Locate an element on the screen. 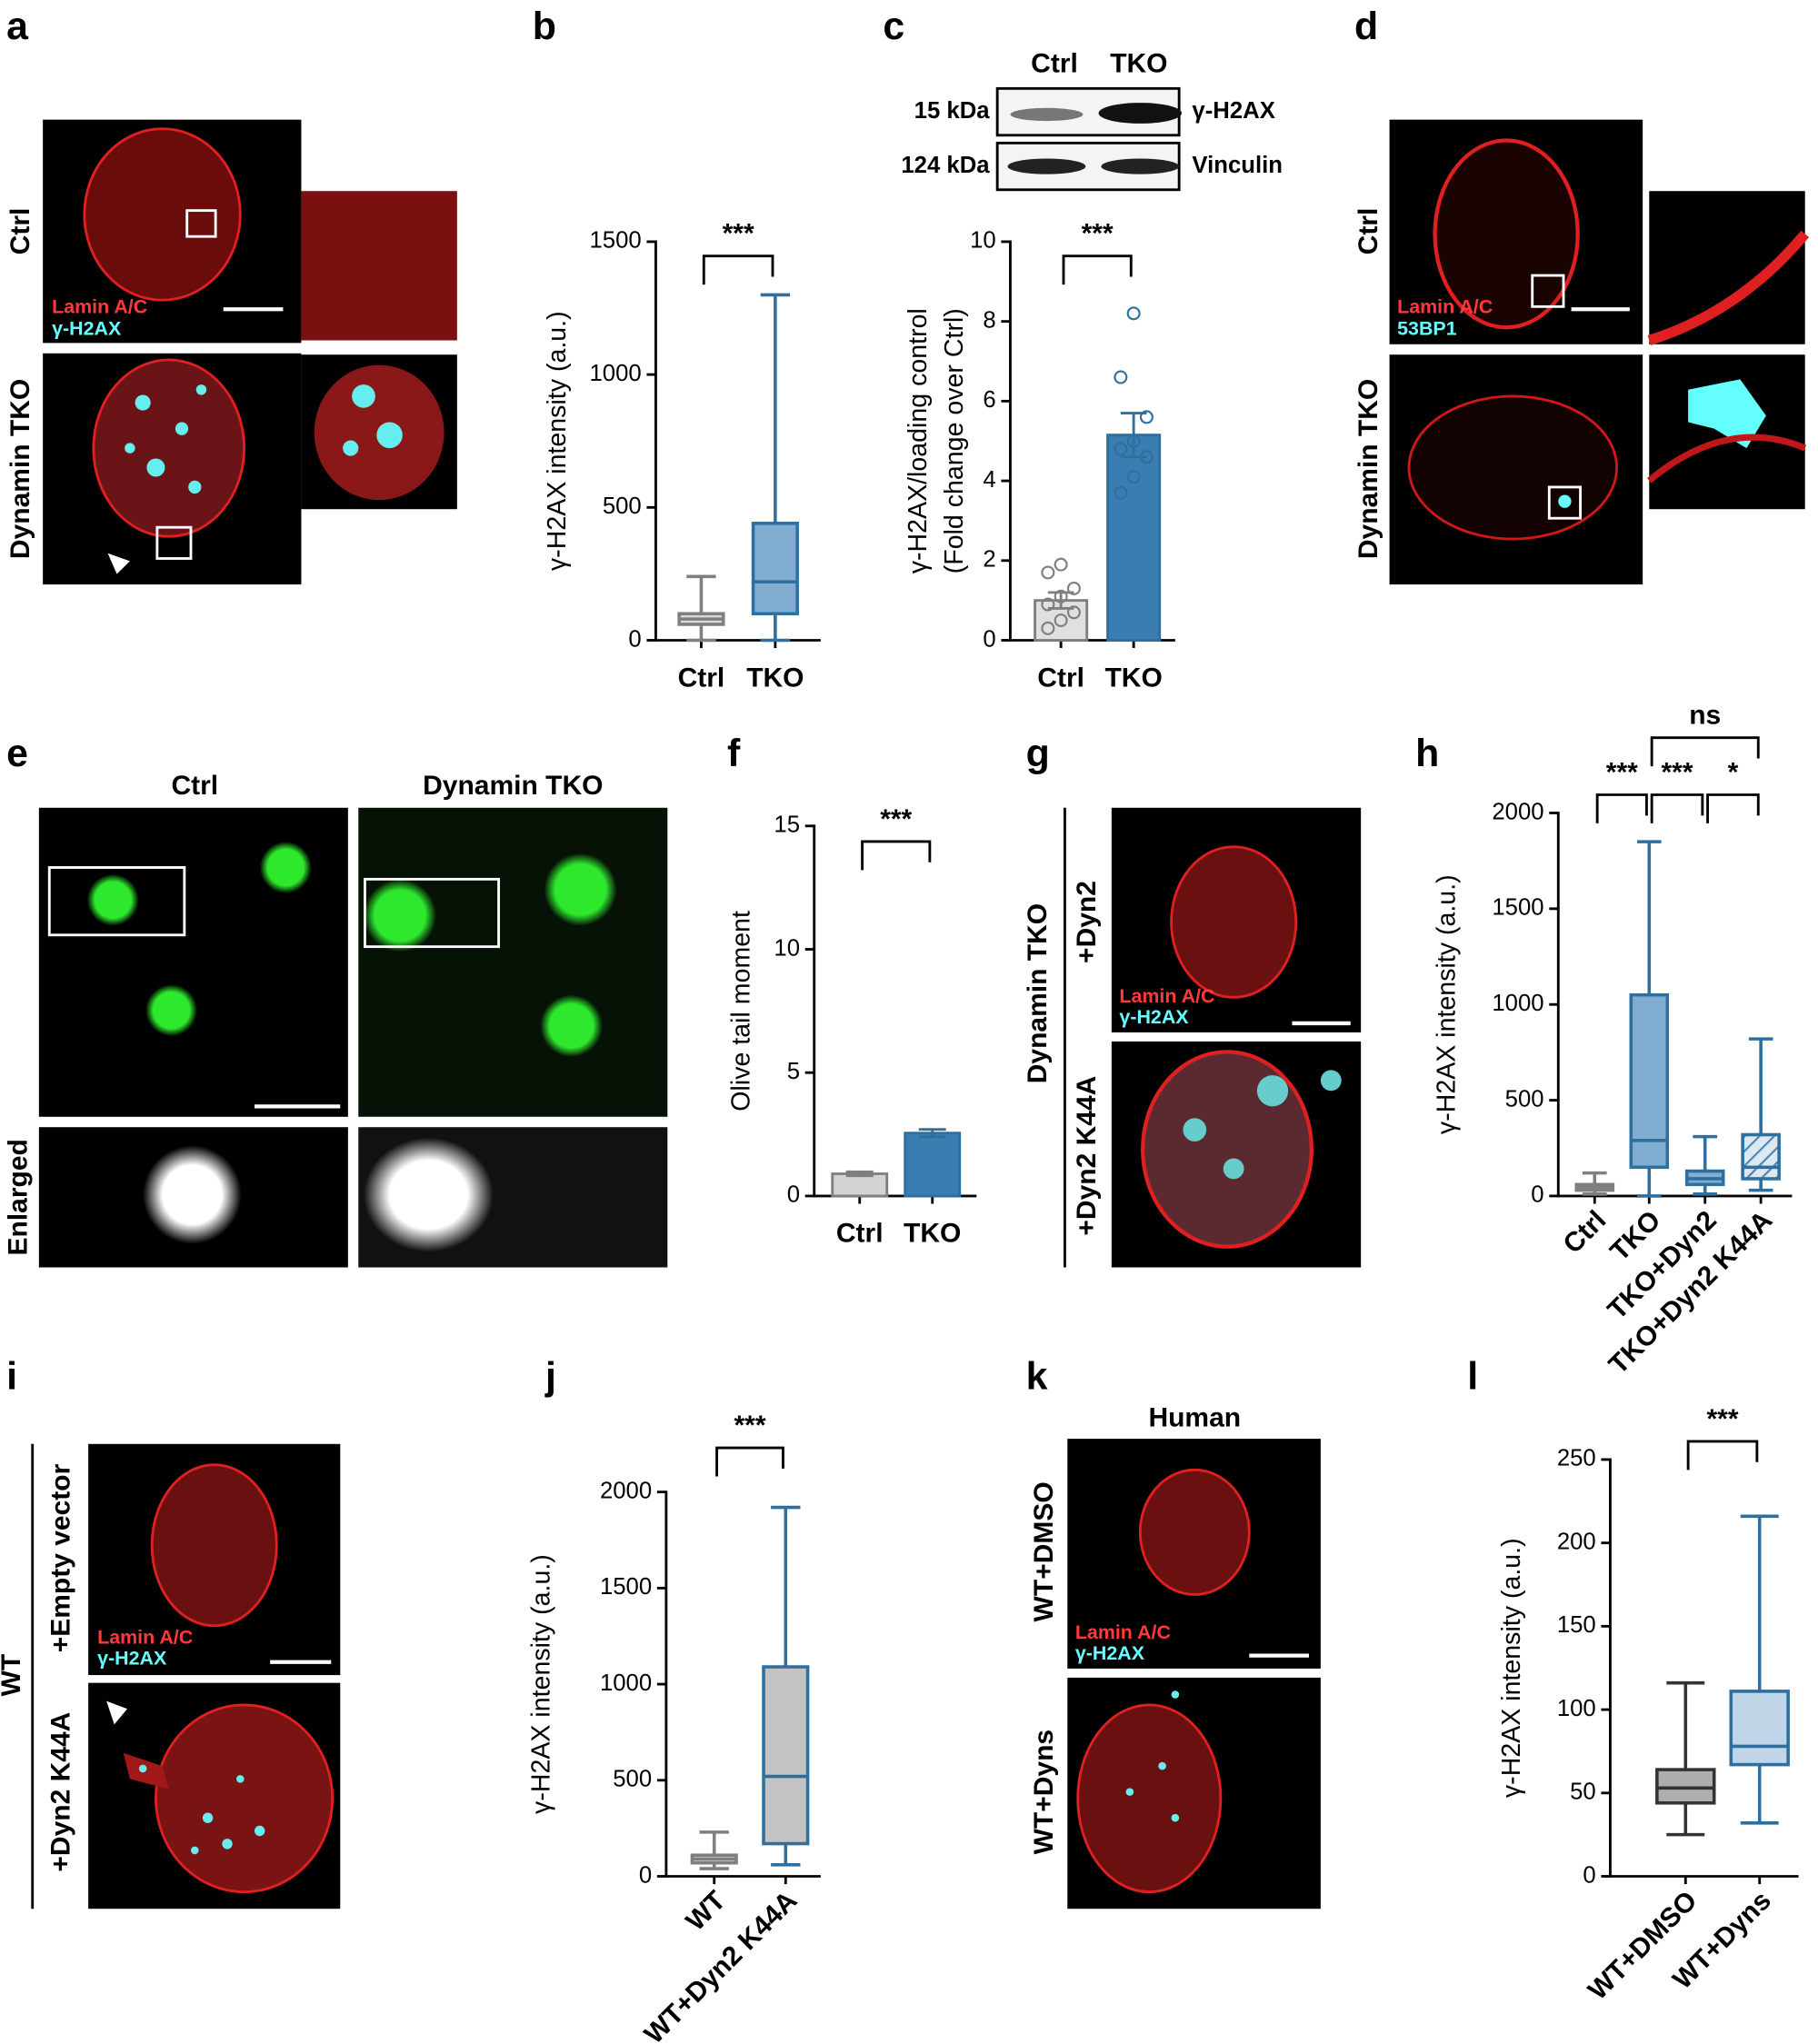 Image resolution: width=1818 pixels, height=2044 pixels. panel-a: a Lamin A/C γ-H2AX Ctrl Dynamin TKO is located at coordinates (231, 295).